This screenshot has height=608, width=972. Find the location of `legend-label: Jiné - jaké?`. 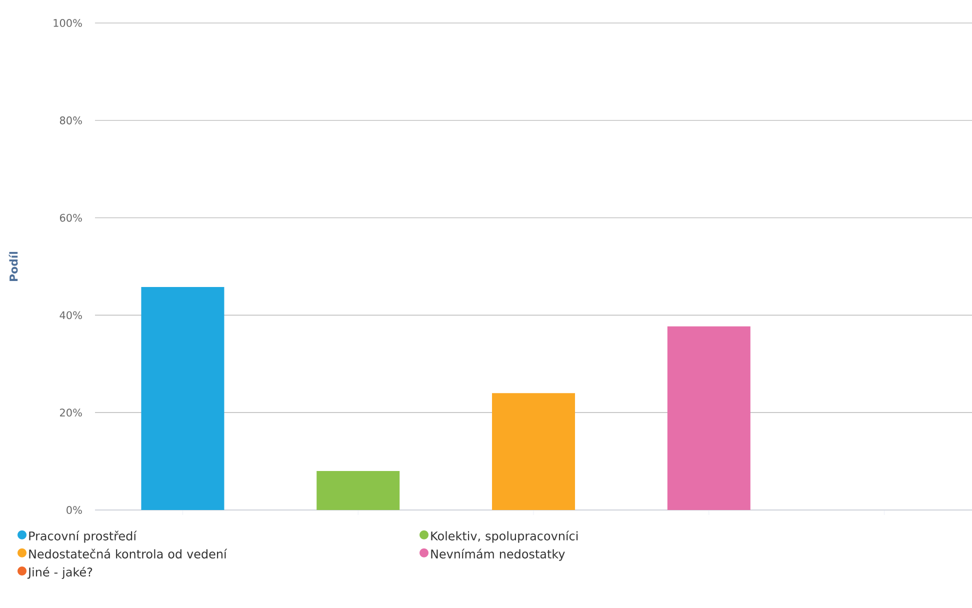

legend-label: Jiné - jaké? is located at coordinates (59, 572).